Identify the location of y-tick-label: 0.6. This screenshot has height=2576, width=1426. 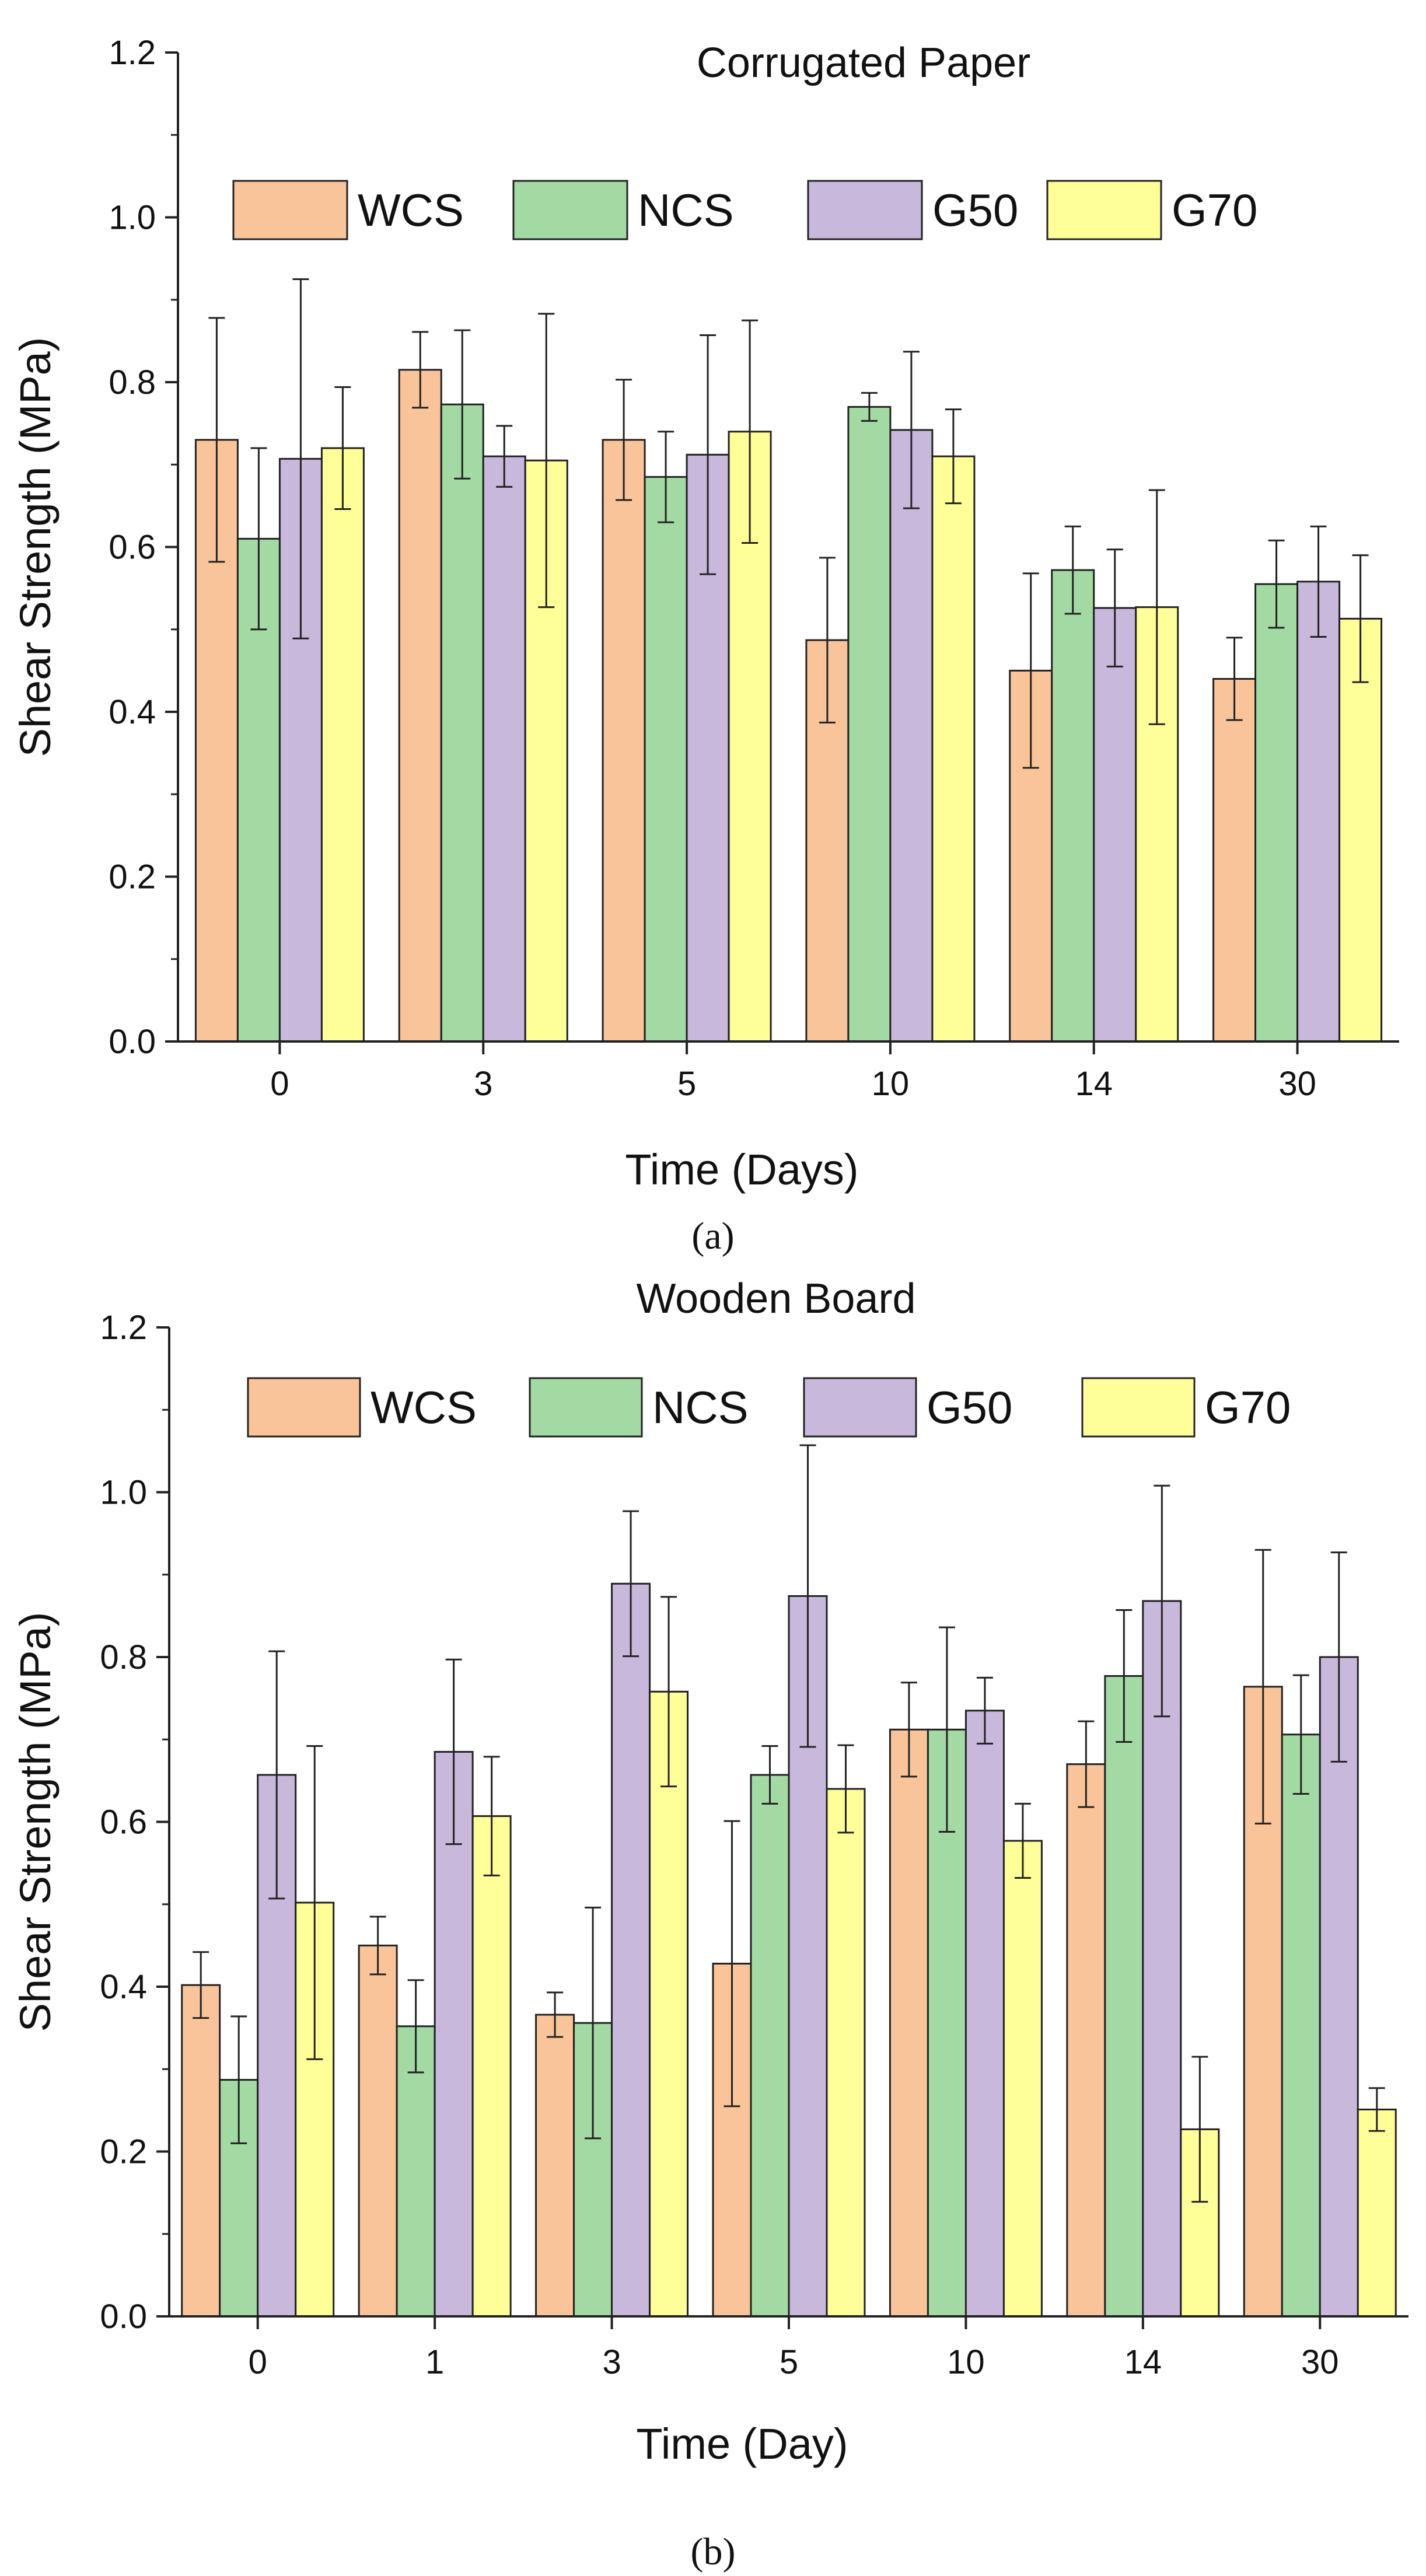
(123, 1822).